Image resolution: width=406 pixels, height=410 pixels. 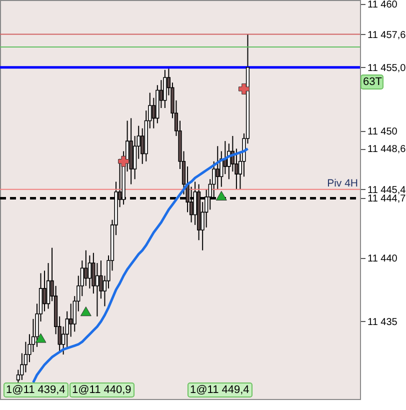 I want to click on y-tick-label: 11 440, so click(x=383, y=258).